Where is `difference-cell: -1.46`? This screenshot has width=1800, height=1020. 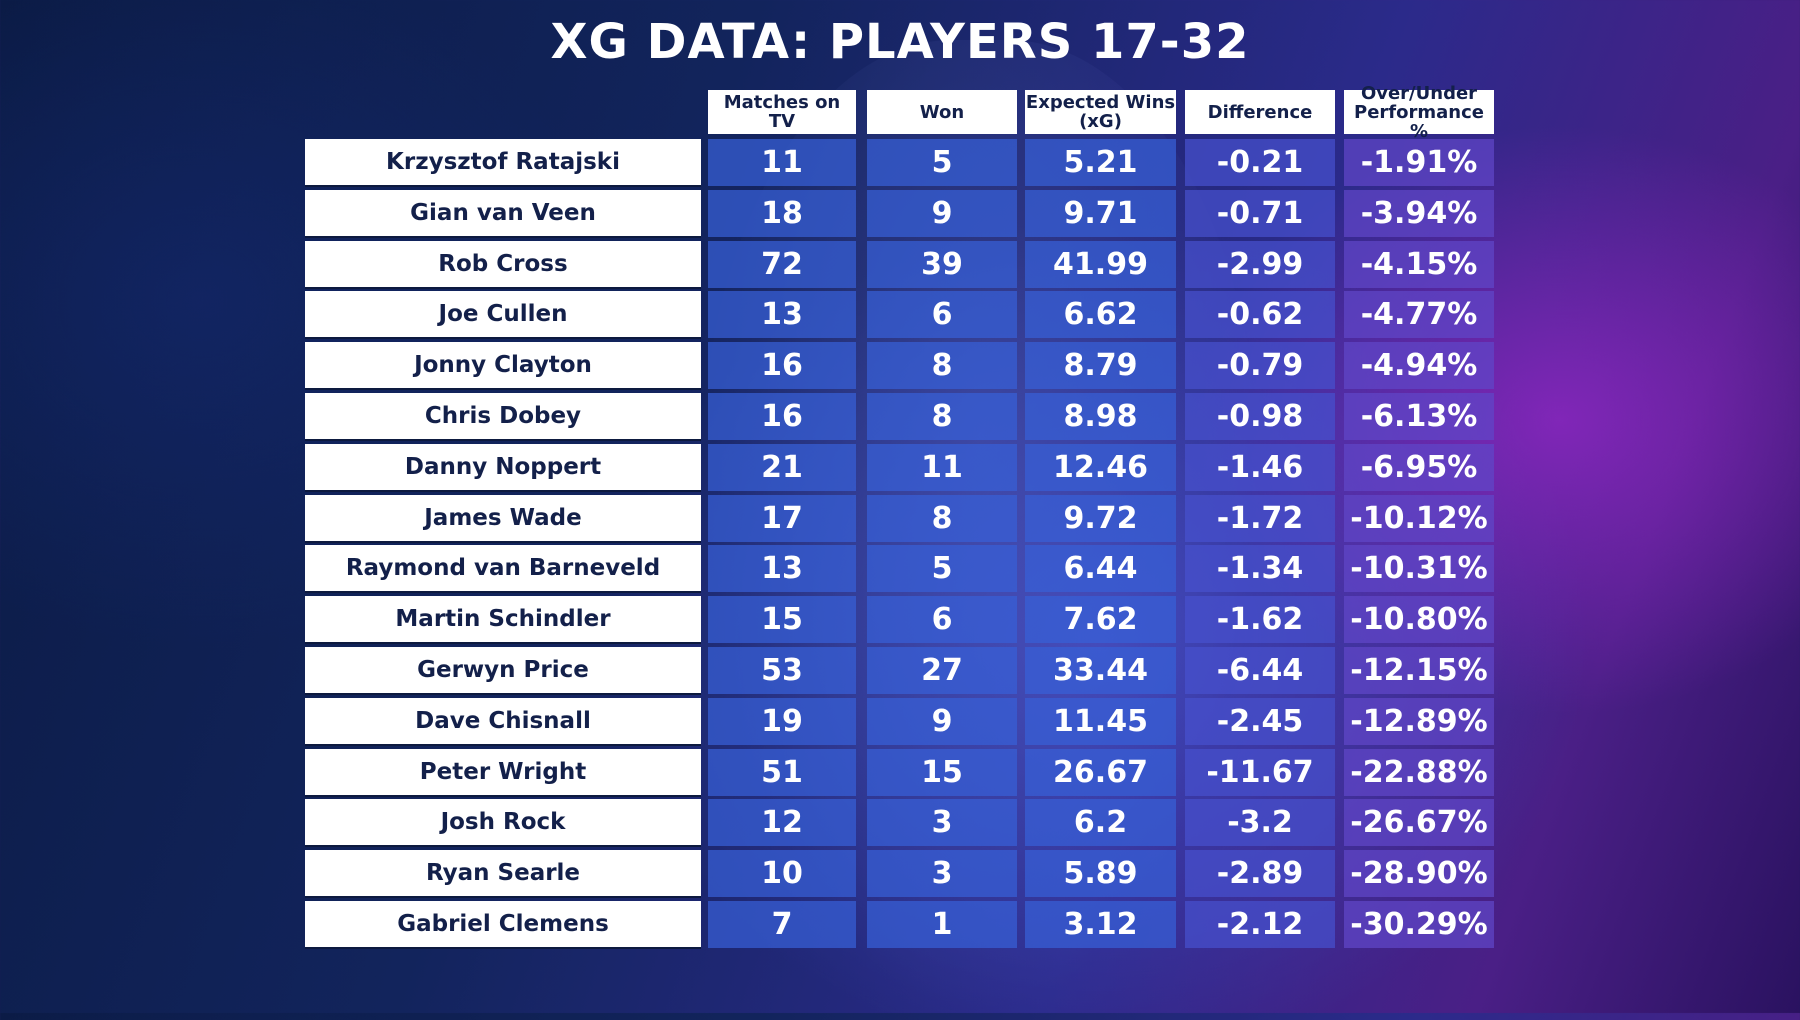 difference-cell: -1.46 is located at coordinates (1260, 467).